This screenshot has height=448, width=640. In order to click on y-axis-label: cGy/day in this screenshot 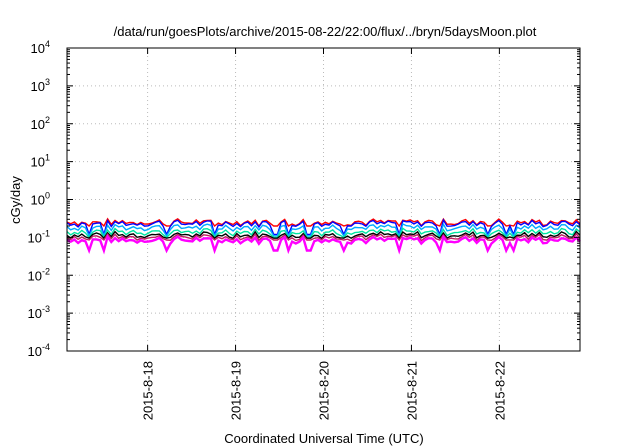, I will do `click(15, 200)`.